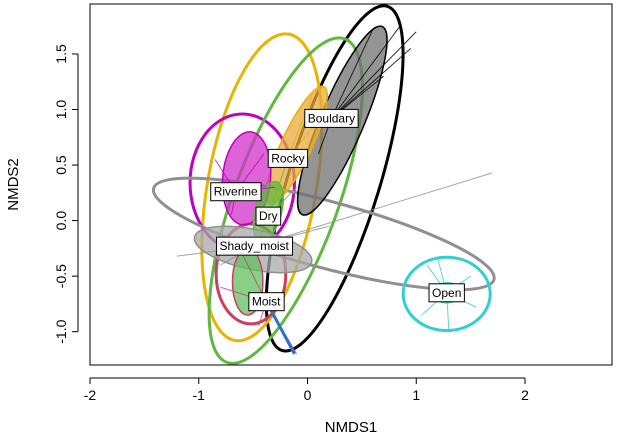 The image size is (624, 444). What do you see at coordinates (61, 110) in the screenshot?
I see `y-tick-label-4: 1.0` at bounding box center [61, 110].